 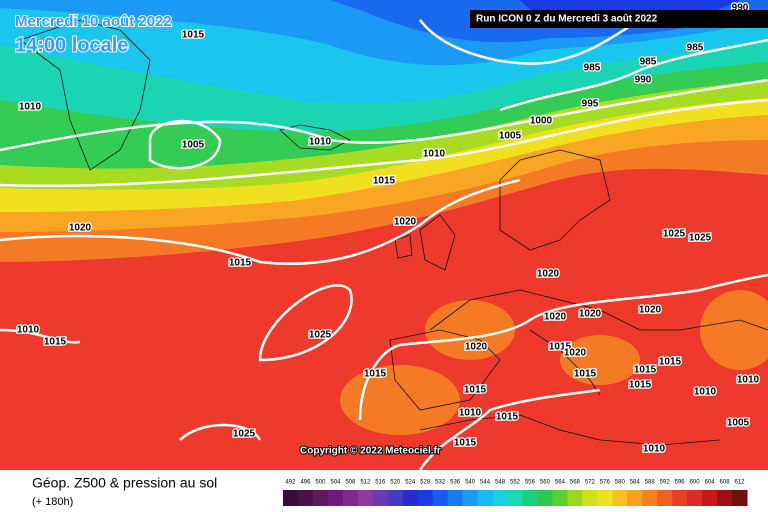 I want to click on colorbar-label: 540, so click(x=470, y=483).